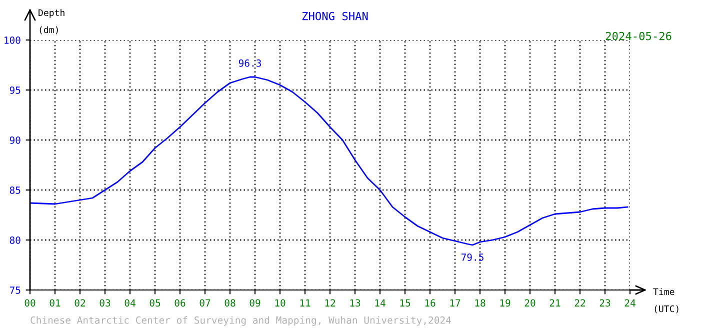 The width and height of the screenshot is (710, 328). I want to click on x-axis-title: Time (UTC), so click(665, 301).